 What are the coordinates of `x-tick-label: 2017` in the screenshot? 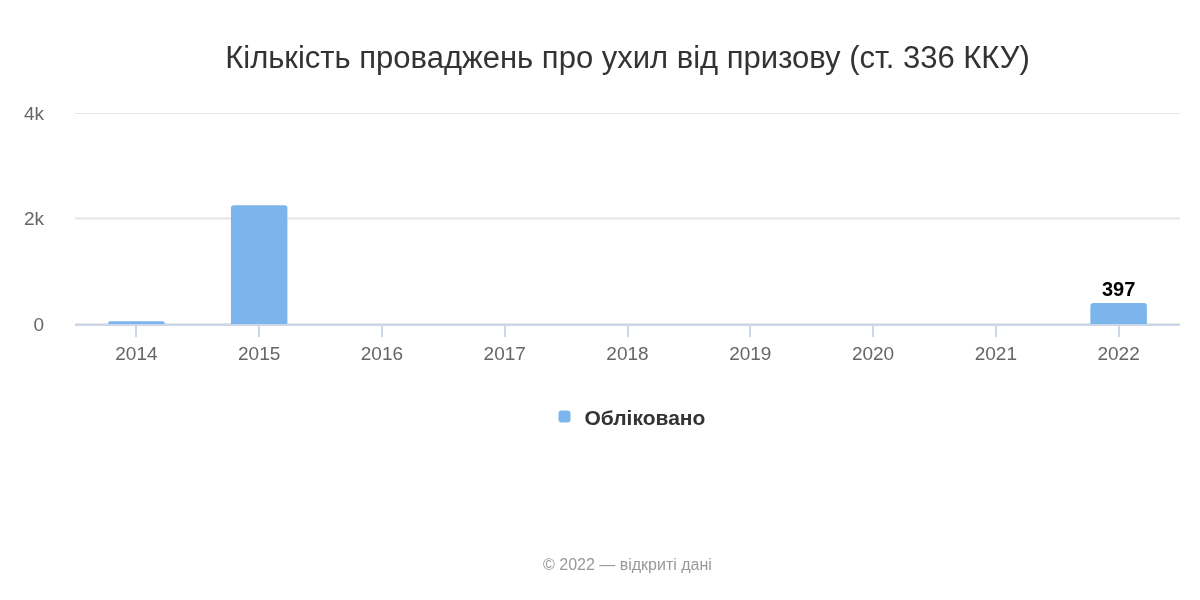 It's located at (504, 353).